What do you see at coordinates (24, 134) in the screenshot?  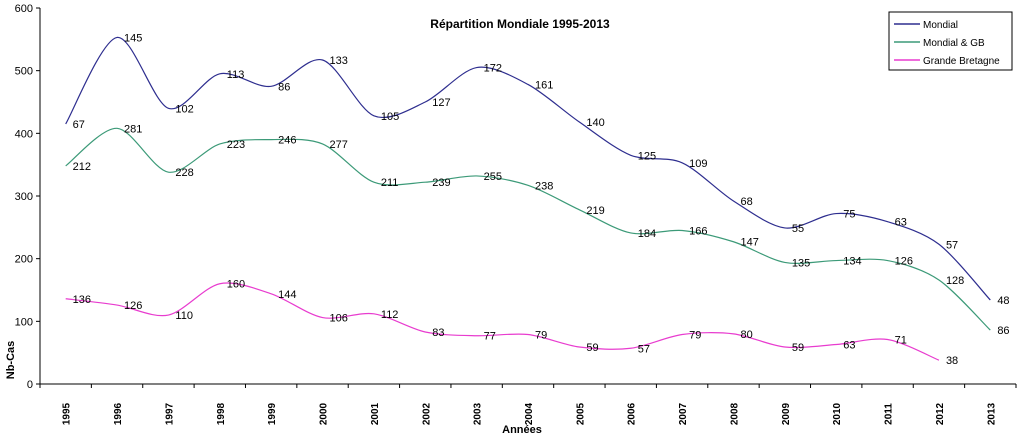 I see `y-tick-label: 400` at bounding box center [24, 134].